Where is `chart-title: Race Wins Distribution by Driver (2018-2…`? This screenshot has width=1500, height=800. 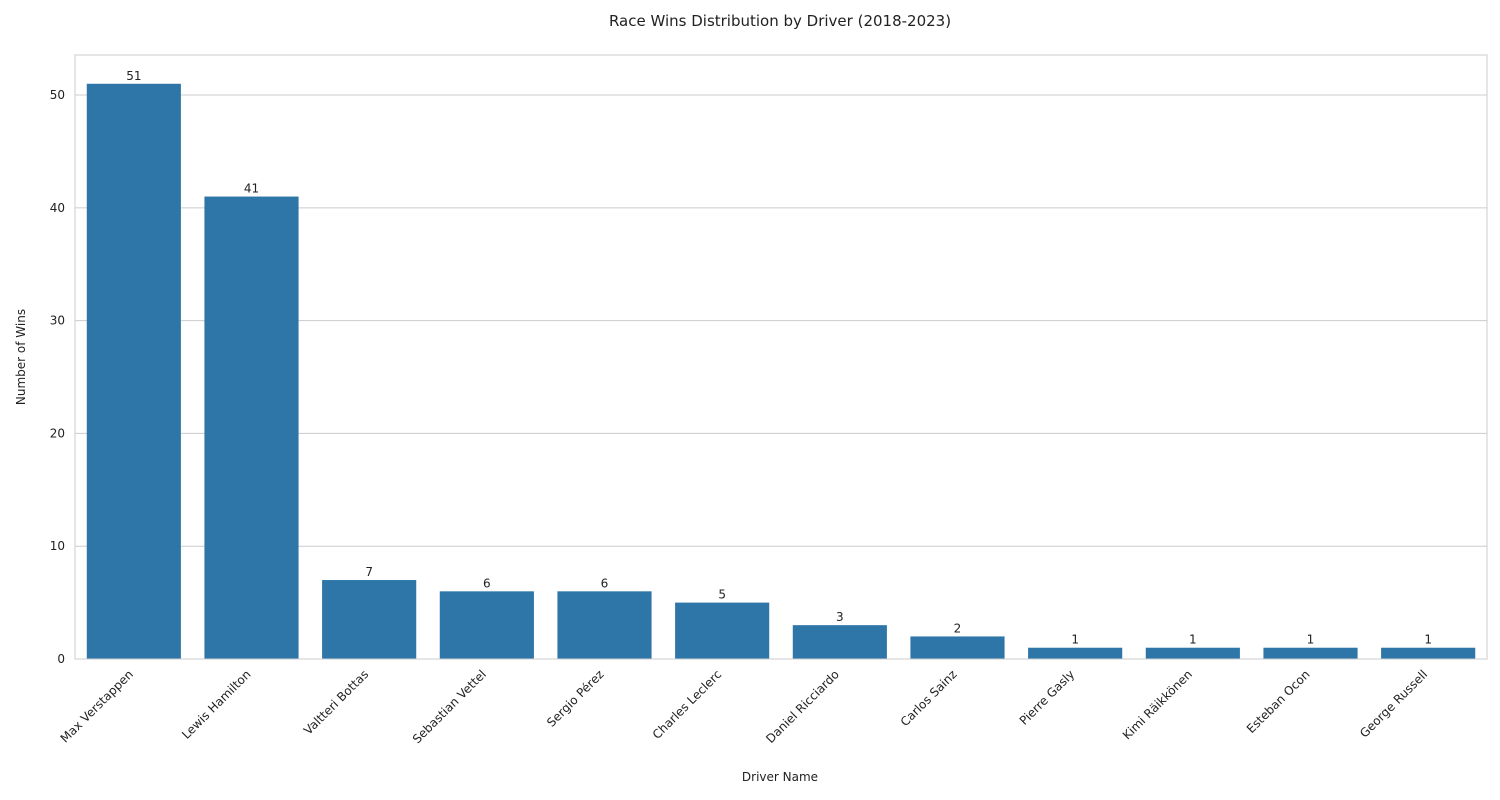
chart-title: Race Wins Distribution by Driver (2018-2… is located at coordinates (780, 21).